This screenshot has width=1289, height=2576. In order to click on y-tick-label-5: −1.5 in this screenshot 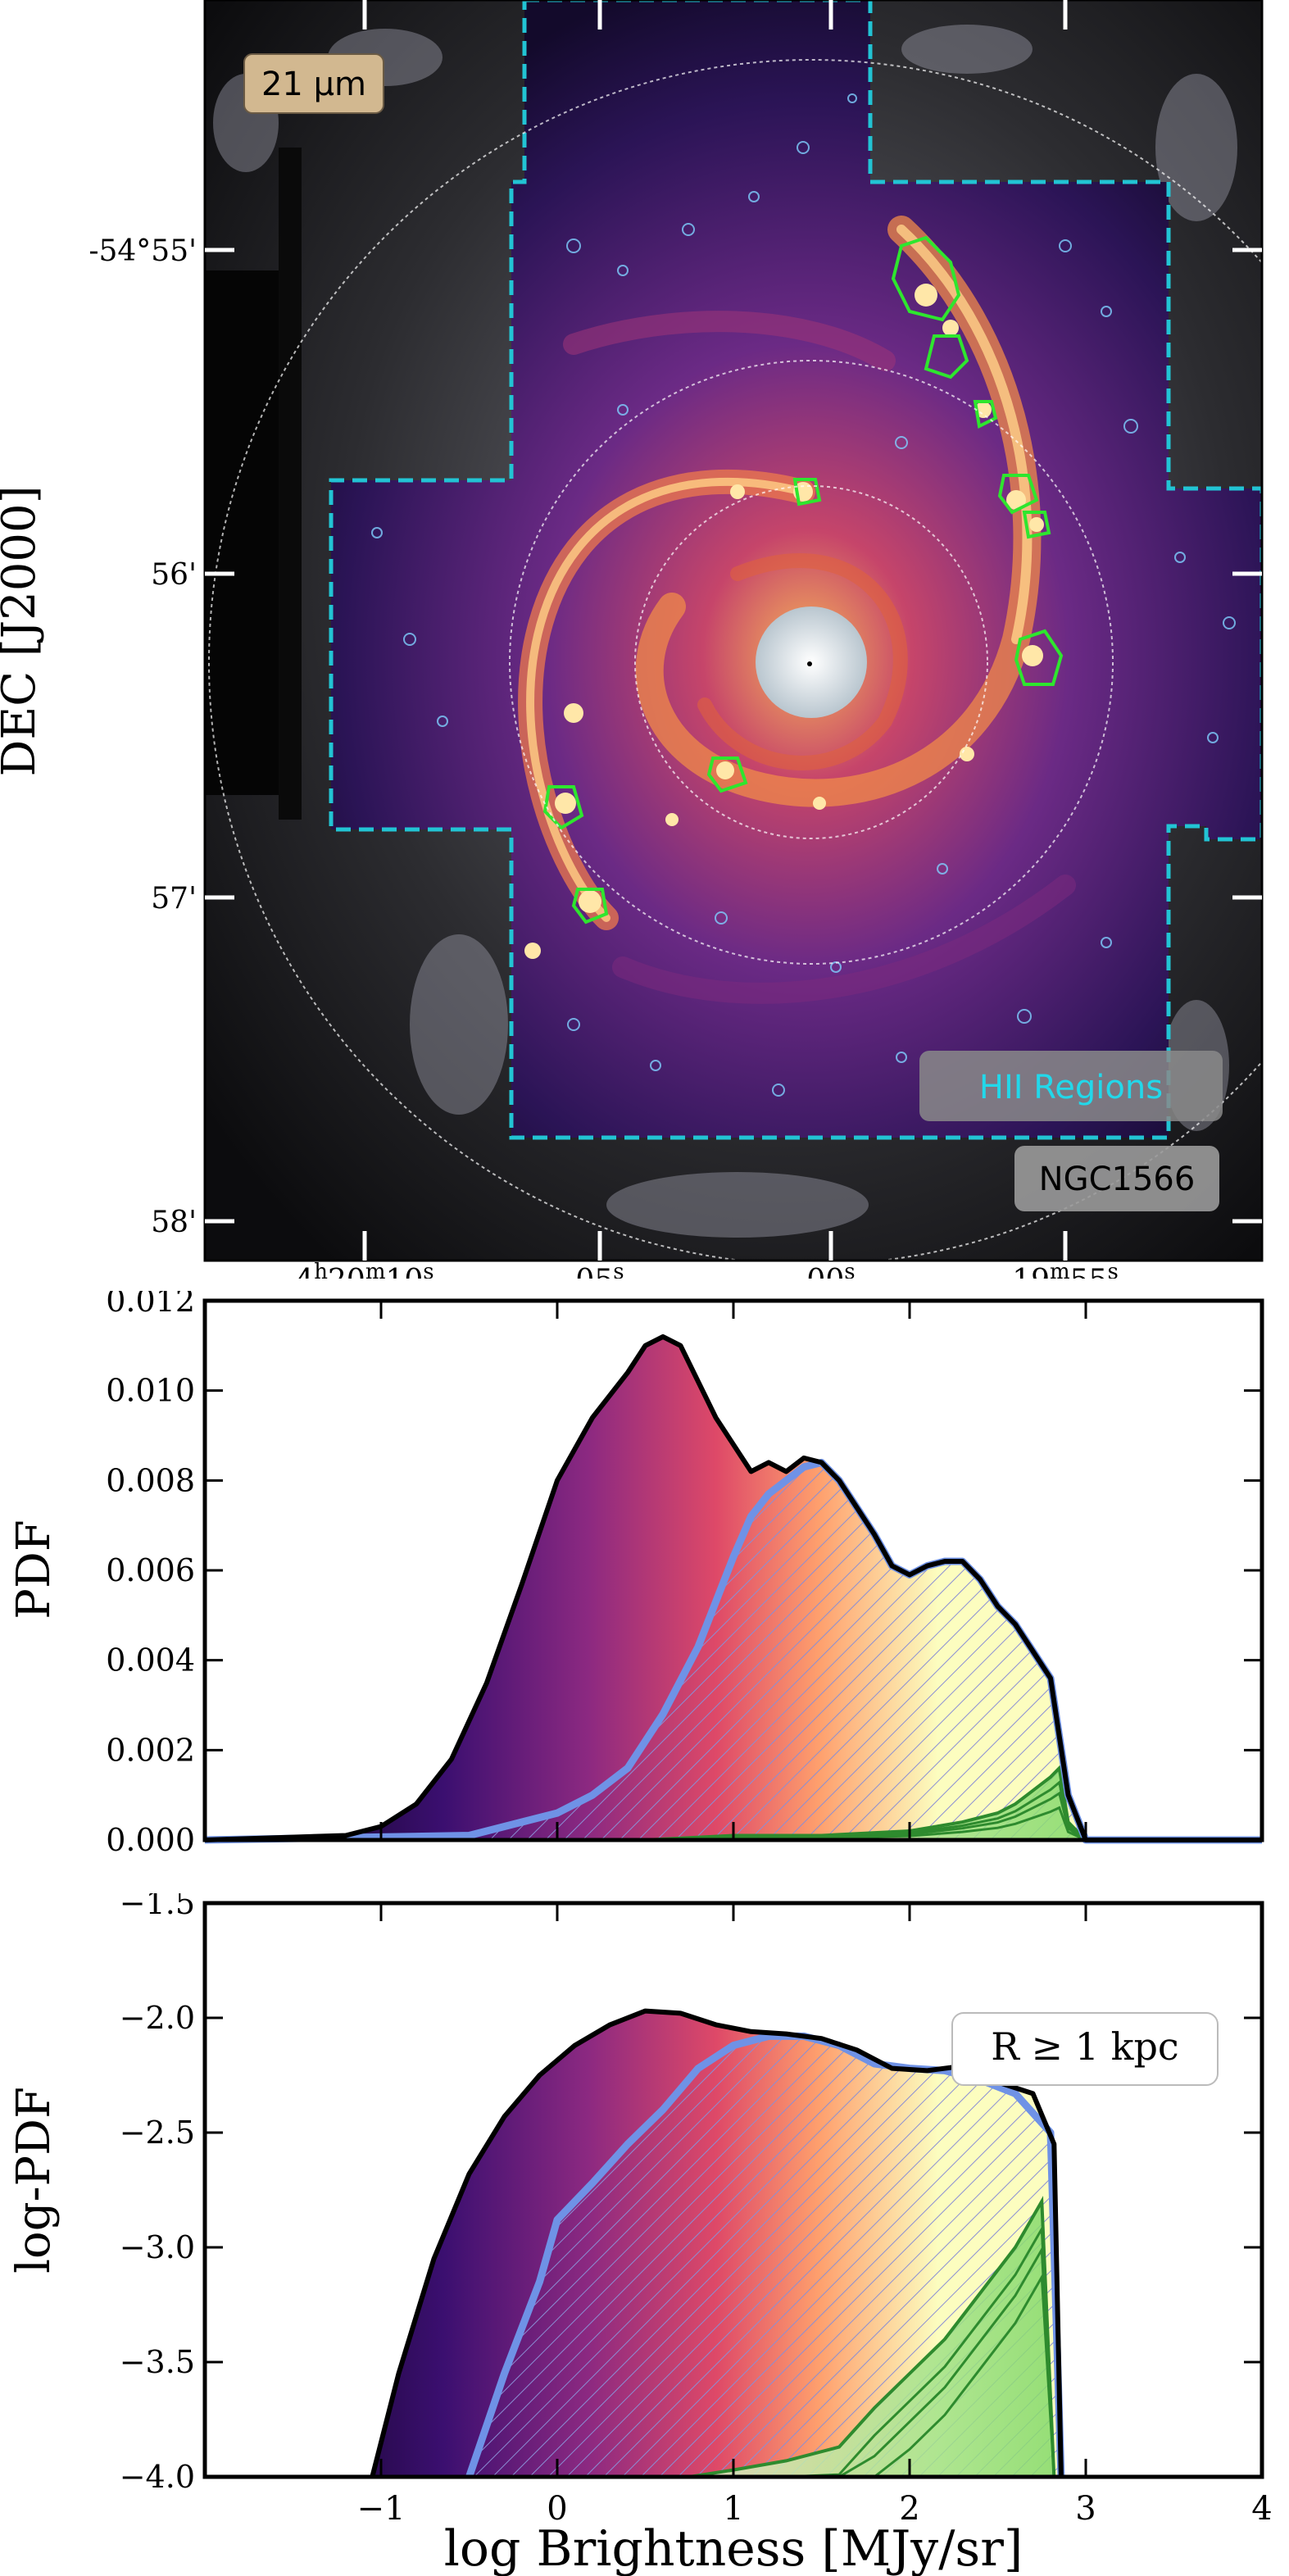, I will do `click(157, 1907)`.